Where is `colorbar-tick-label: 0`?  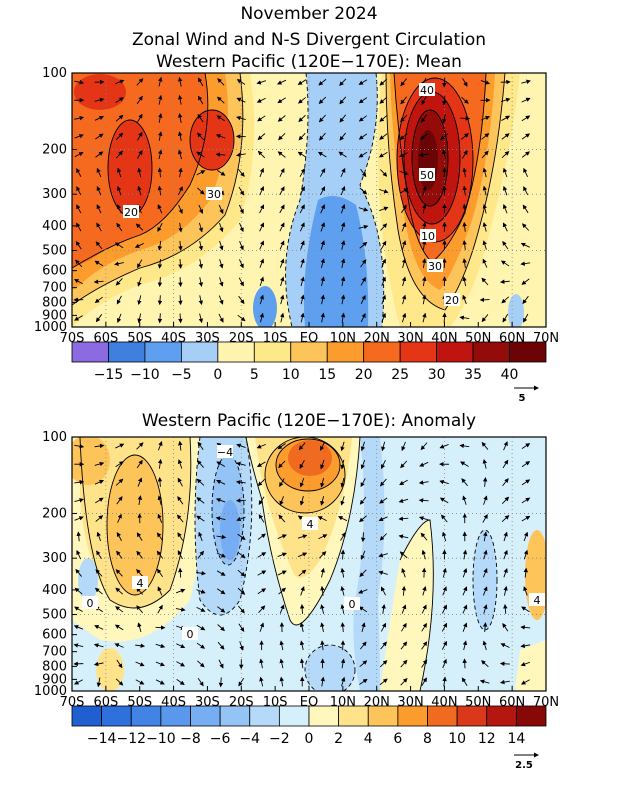 colorbar-tick-label: 0 is located at coordinates (217, 375).